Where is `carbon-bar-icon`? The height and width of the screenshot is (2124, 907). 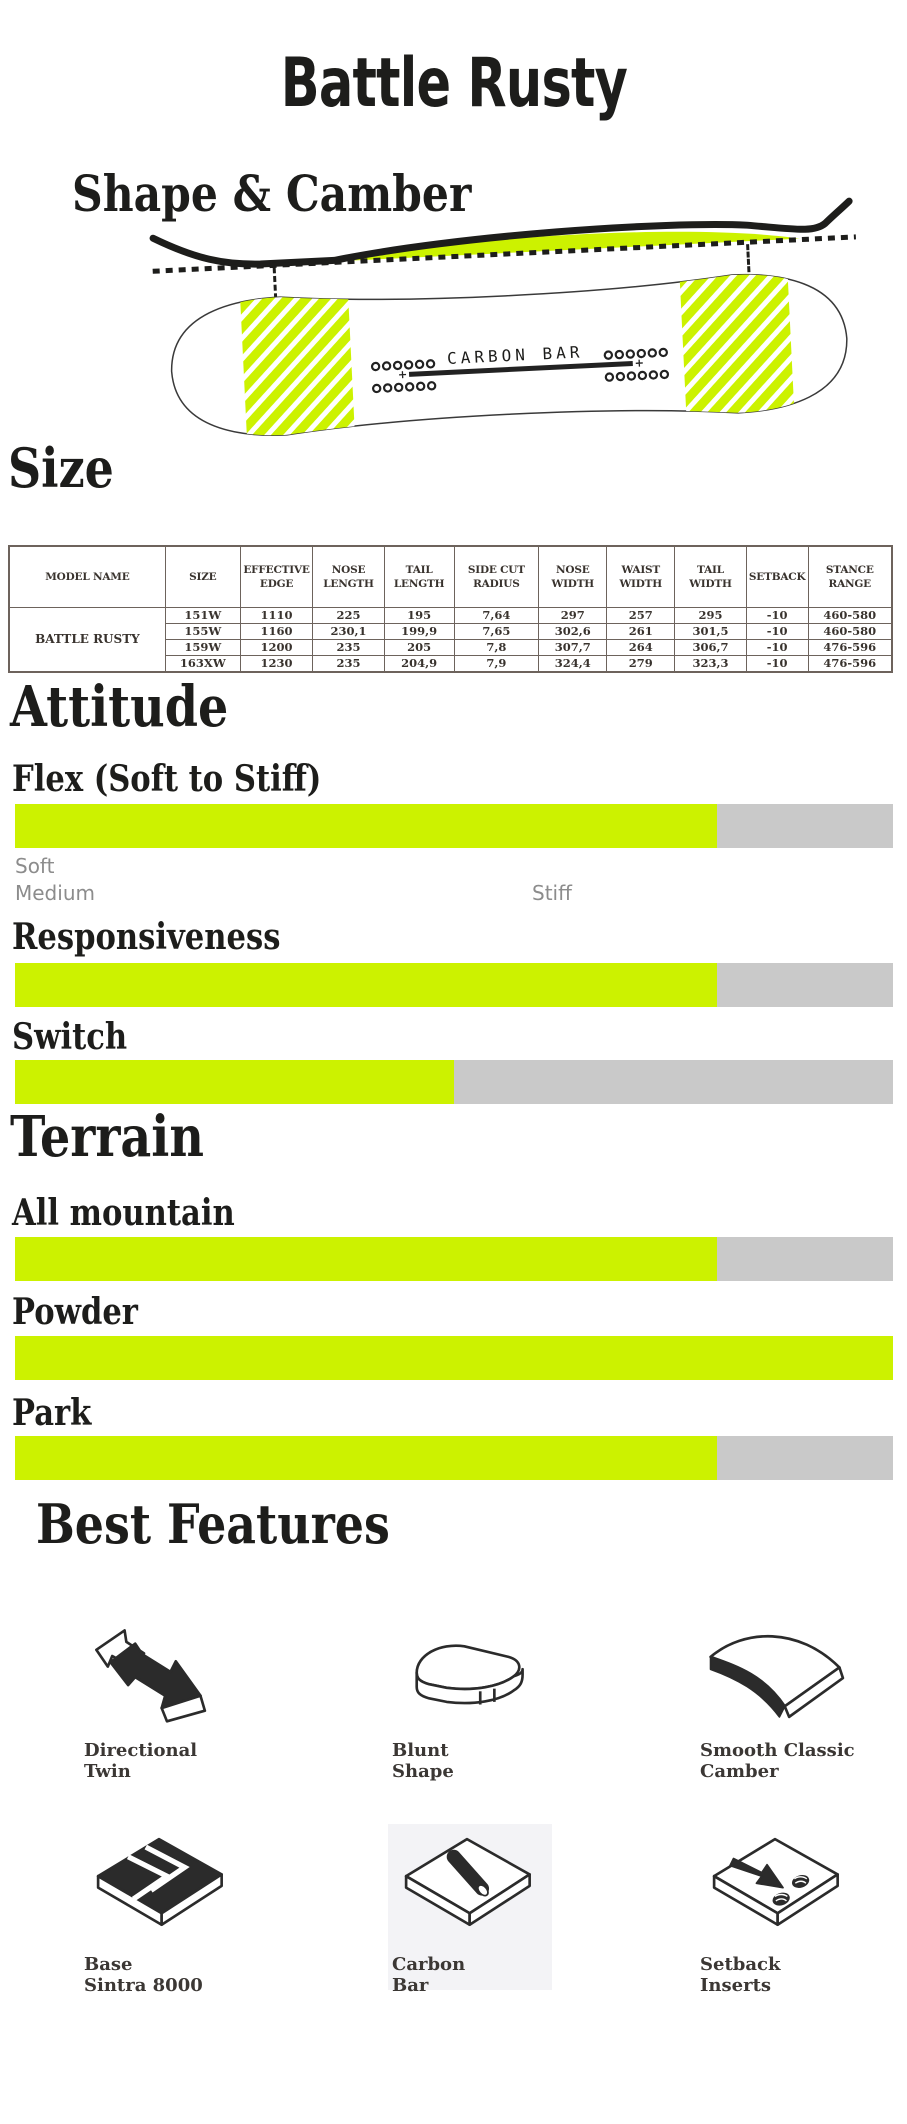 carbon-bar-icon is located at coordinates (467, 1882).